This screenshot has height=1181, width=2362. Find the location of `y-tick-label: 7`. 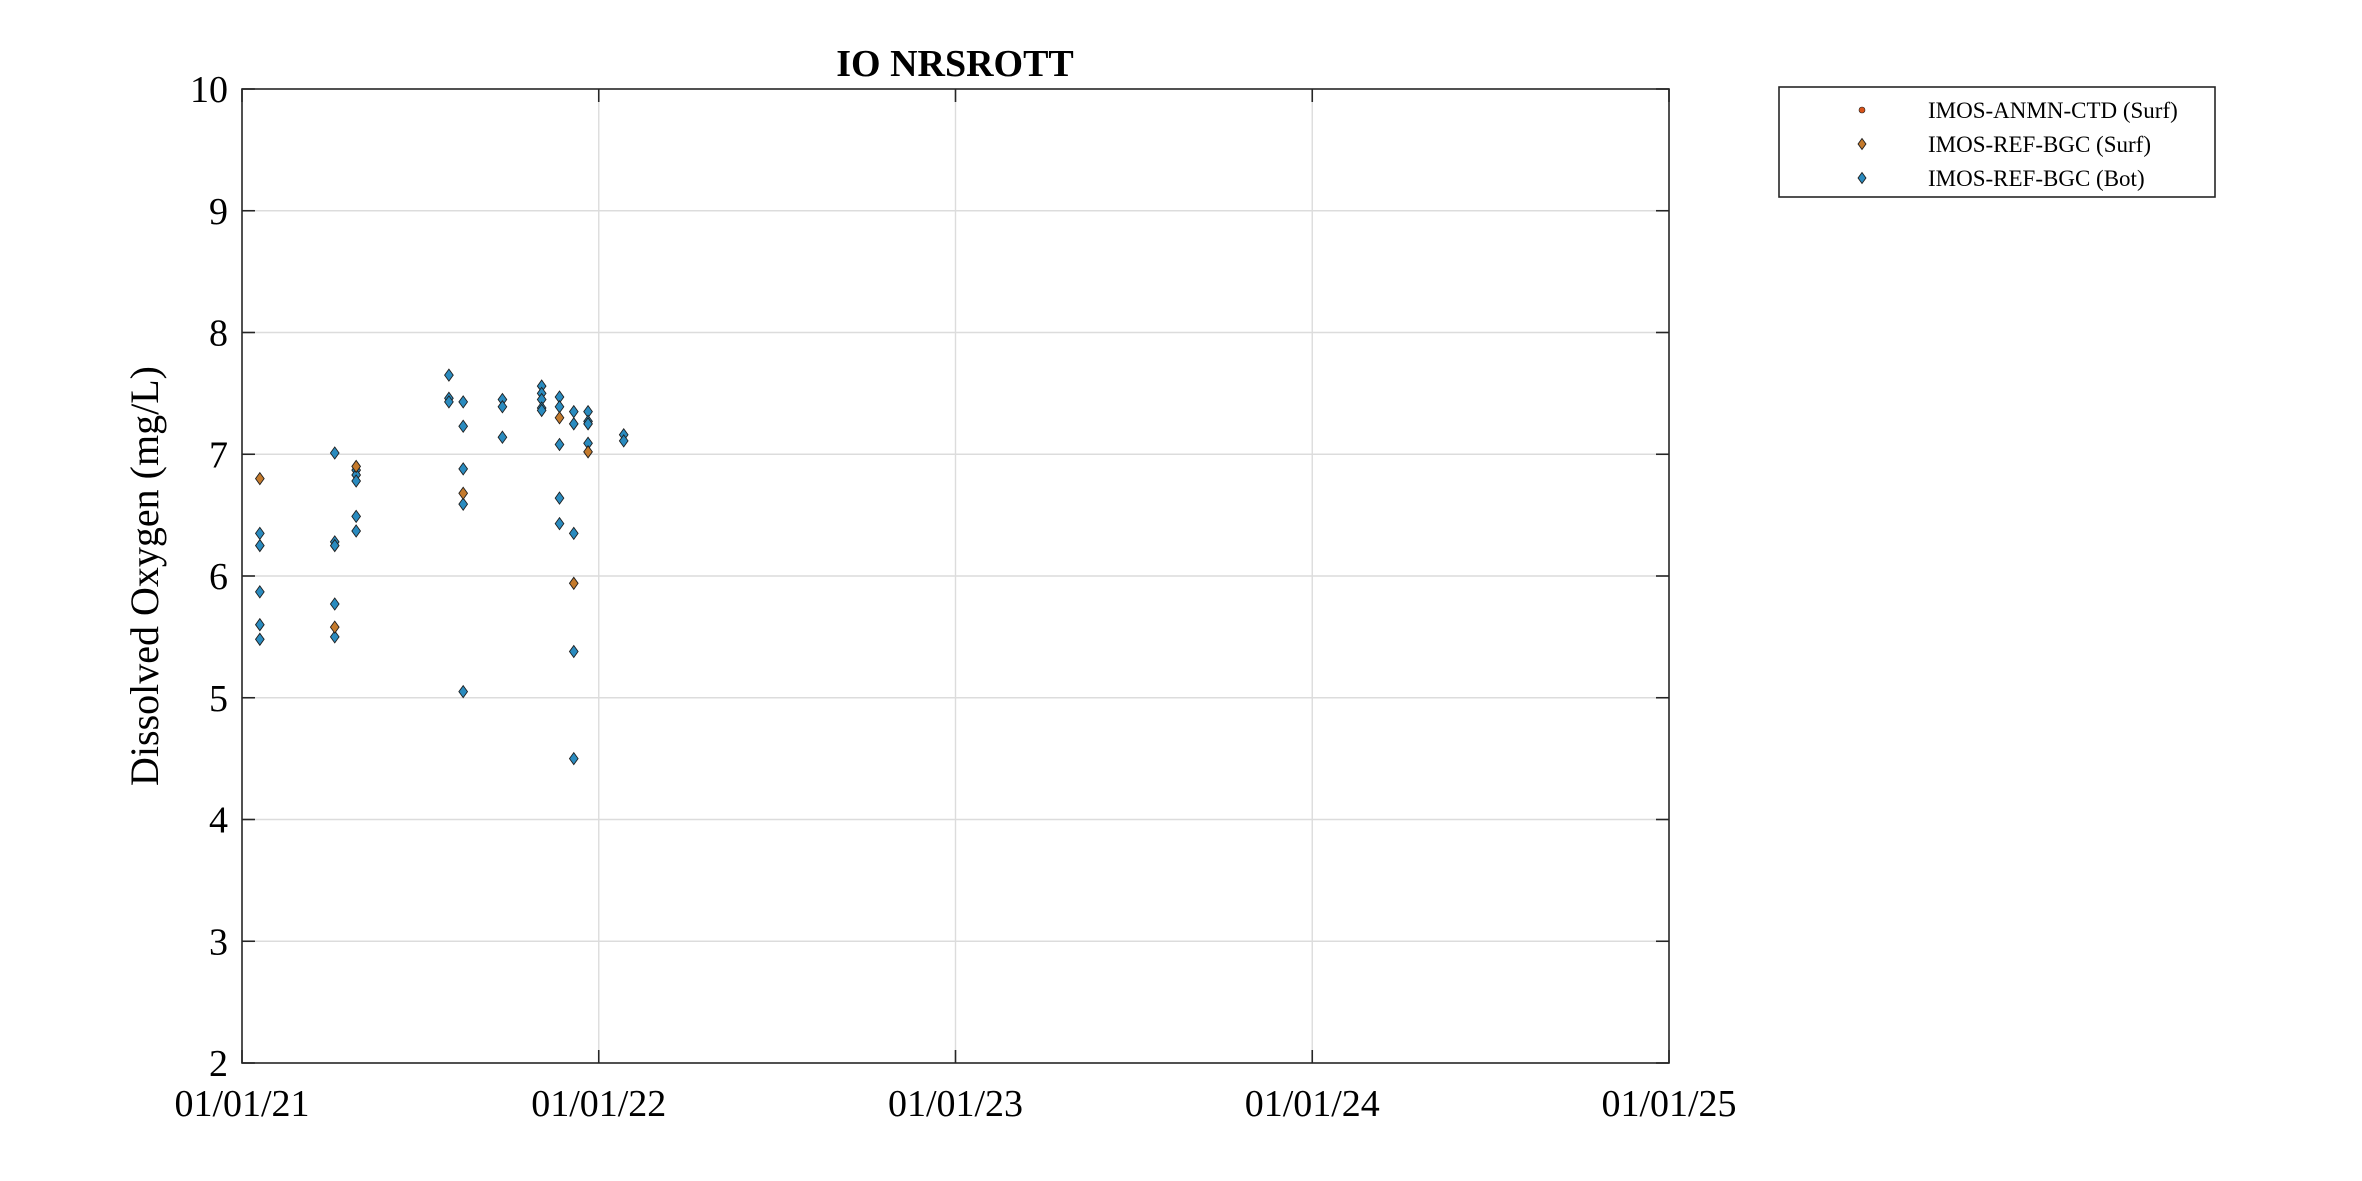

y-tick-label: 7 is located at coordinates (218, 455).